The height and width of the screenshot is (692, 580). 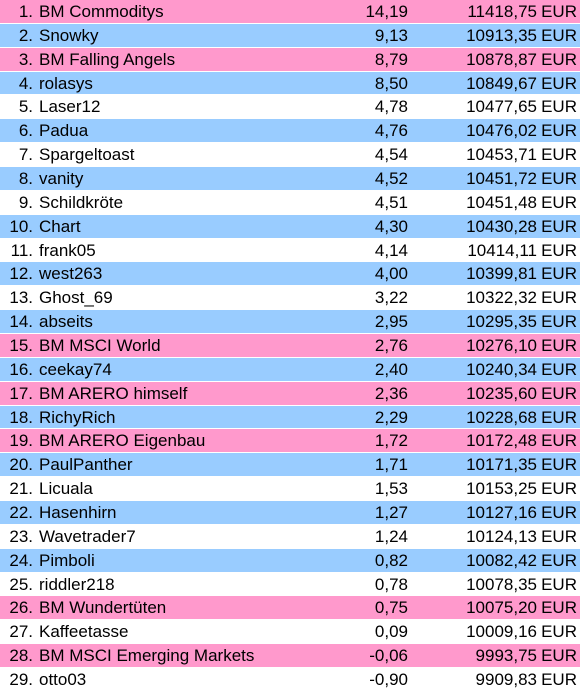 What do you see at coordinates (290, 417) in the screenshot?
I see `table-row: 18. RichyRich 2,29 10228,68 EUR` at bounding box center [290, 417].